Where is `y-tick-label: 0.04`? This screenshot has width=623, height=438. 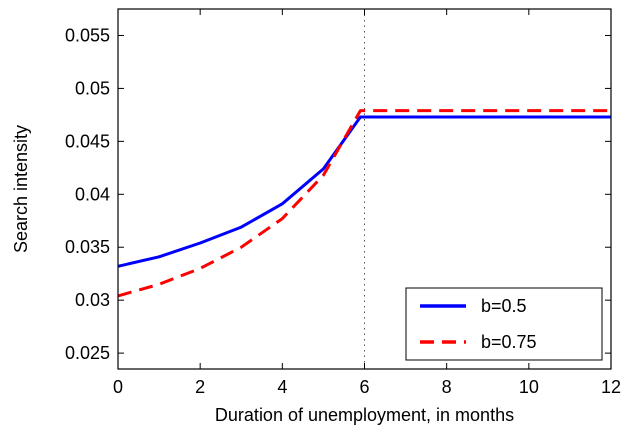
y-tick-label: 0.04 is located at coordinates (92, 194).